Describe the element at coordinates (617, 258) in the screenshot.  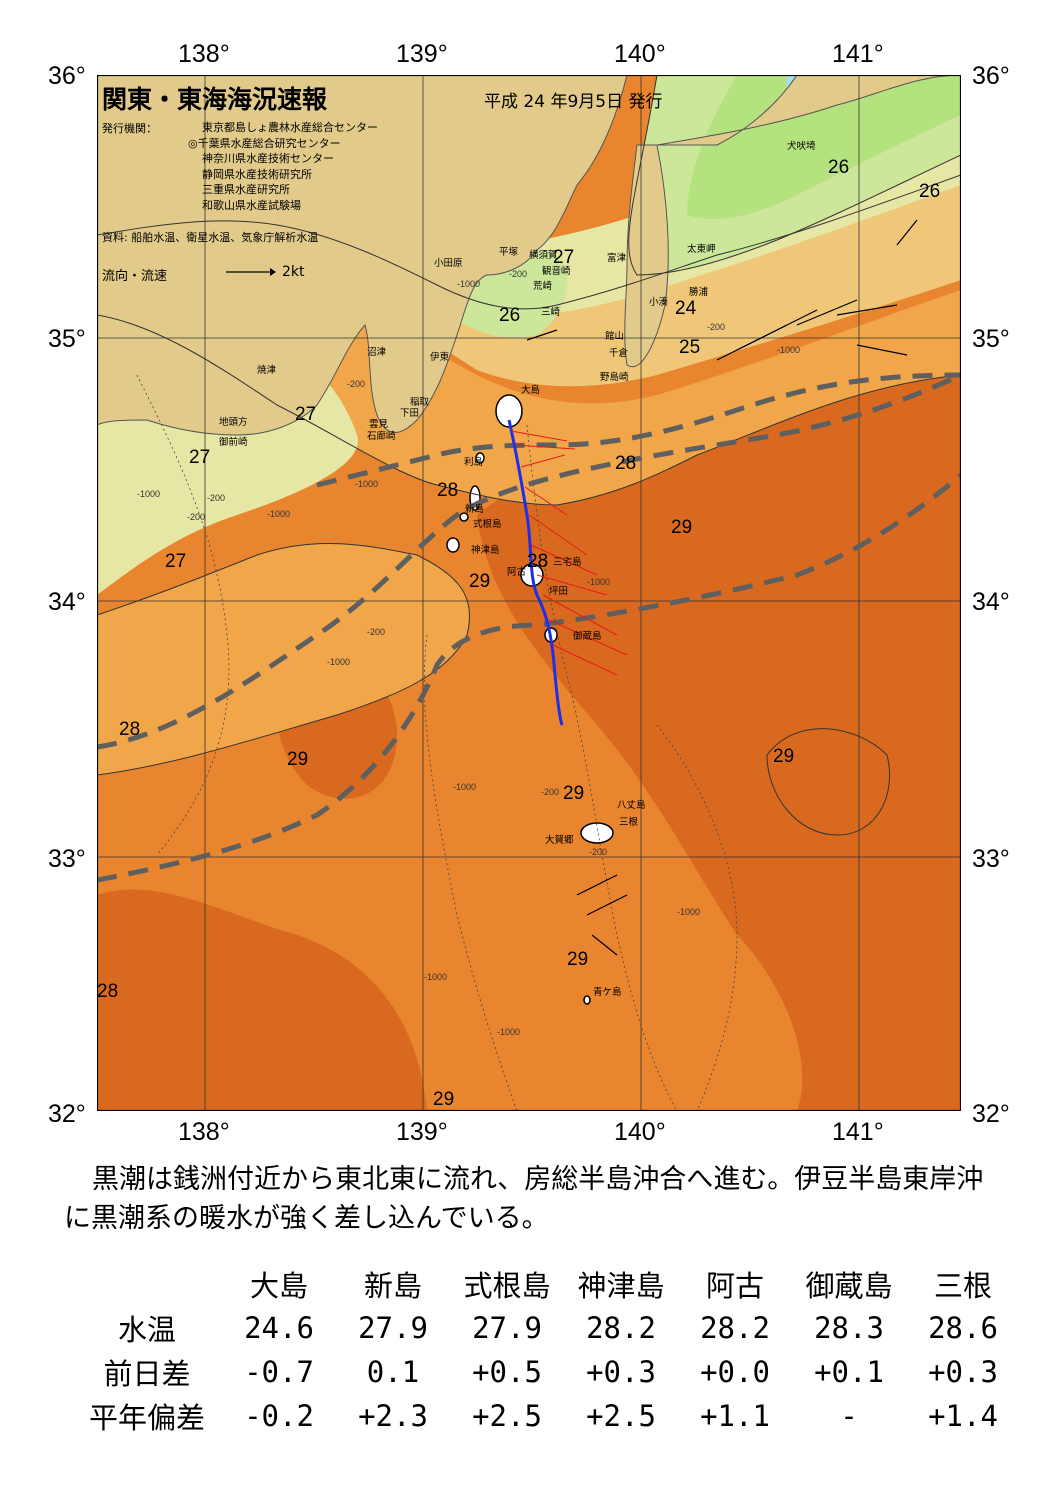
I see `place-label: 富津` at that location.